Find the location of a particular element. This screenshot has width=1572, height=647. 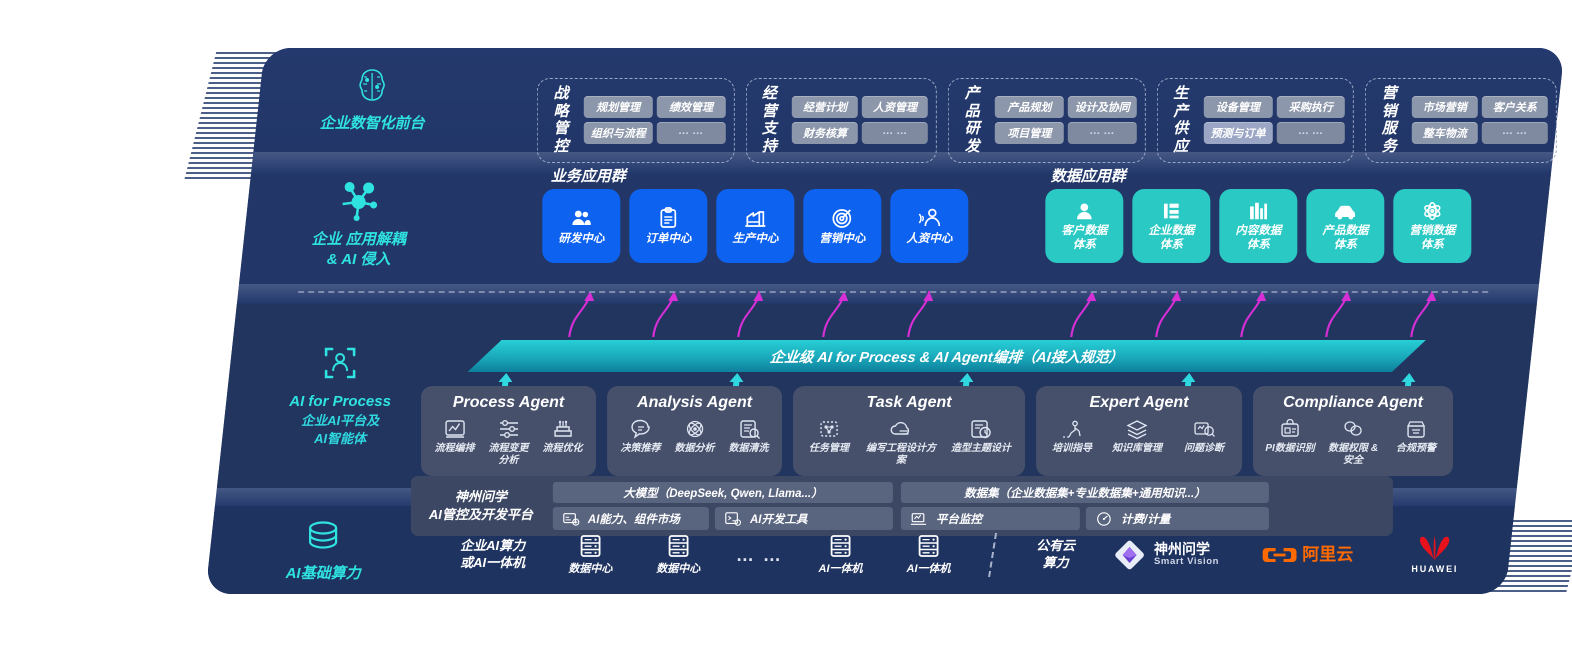

infra-node-label: AI一体机 is located at coordinates (840, 569).